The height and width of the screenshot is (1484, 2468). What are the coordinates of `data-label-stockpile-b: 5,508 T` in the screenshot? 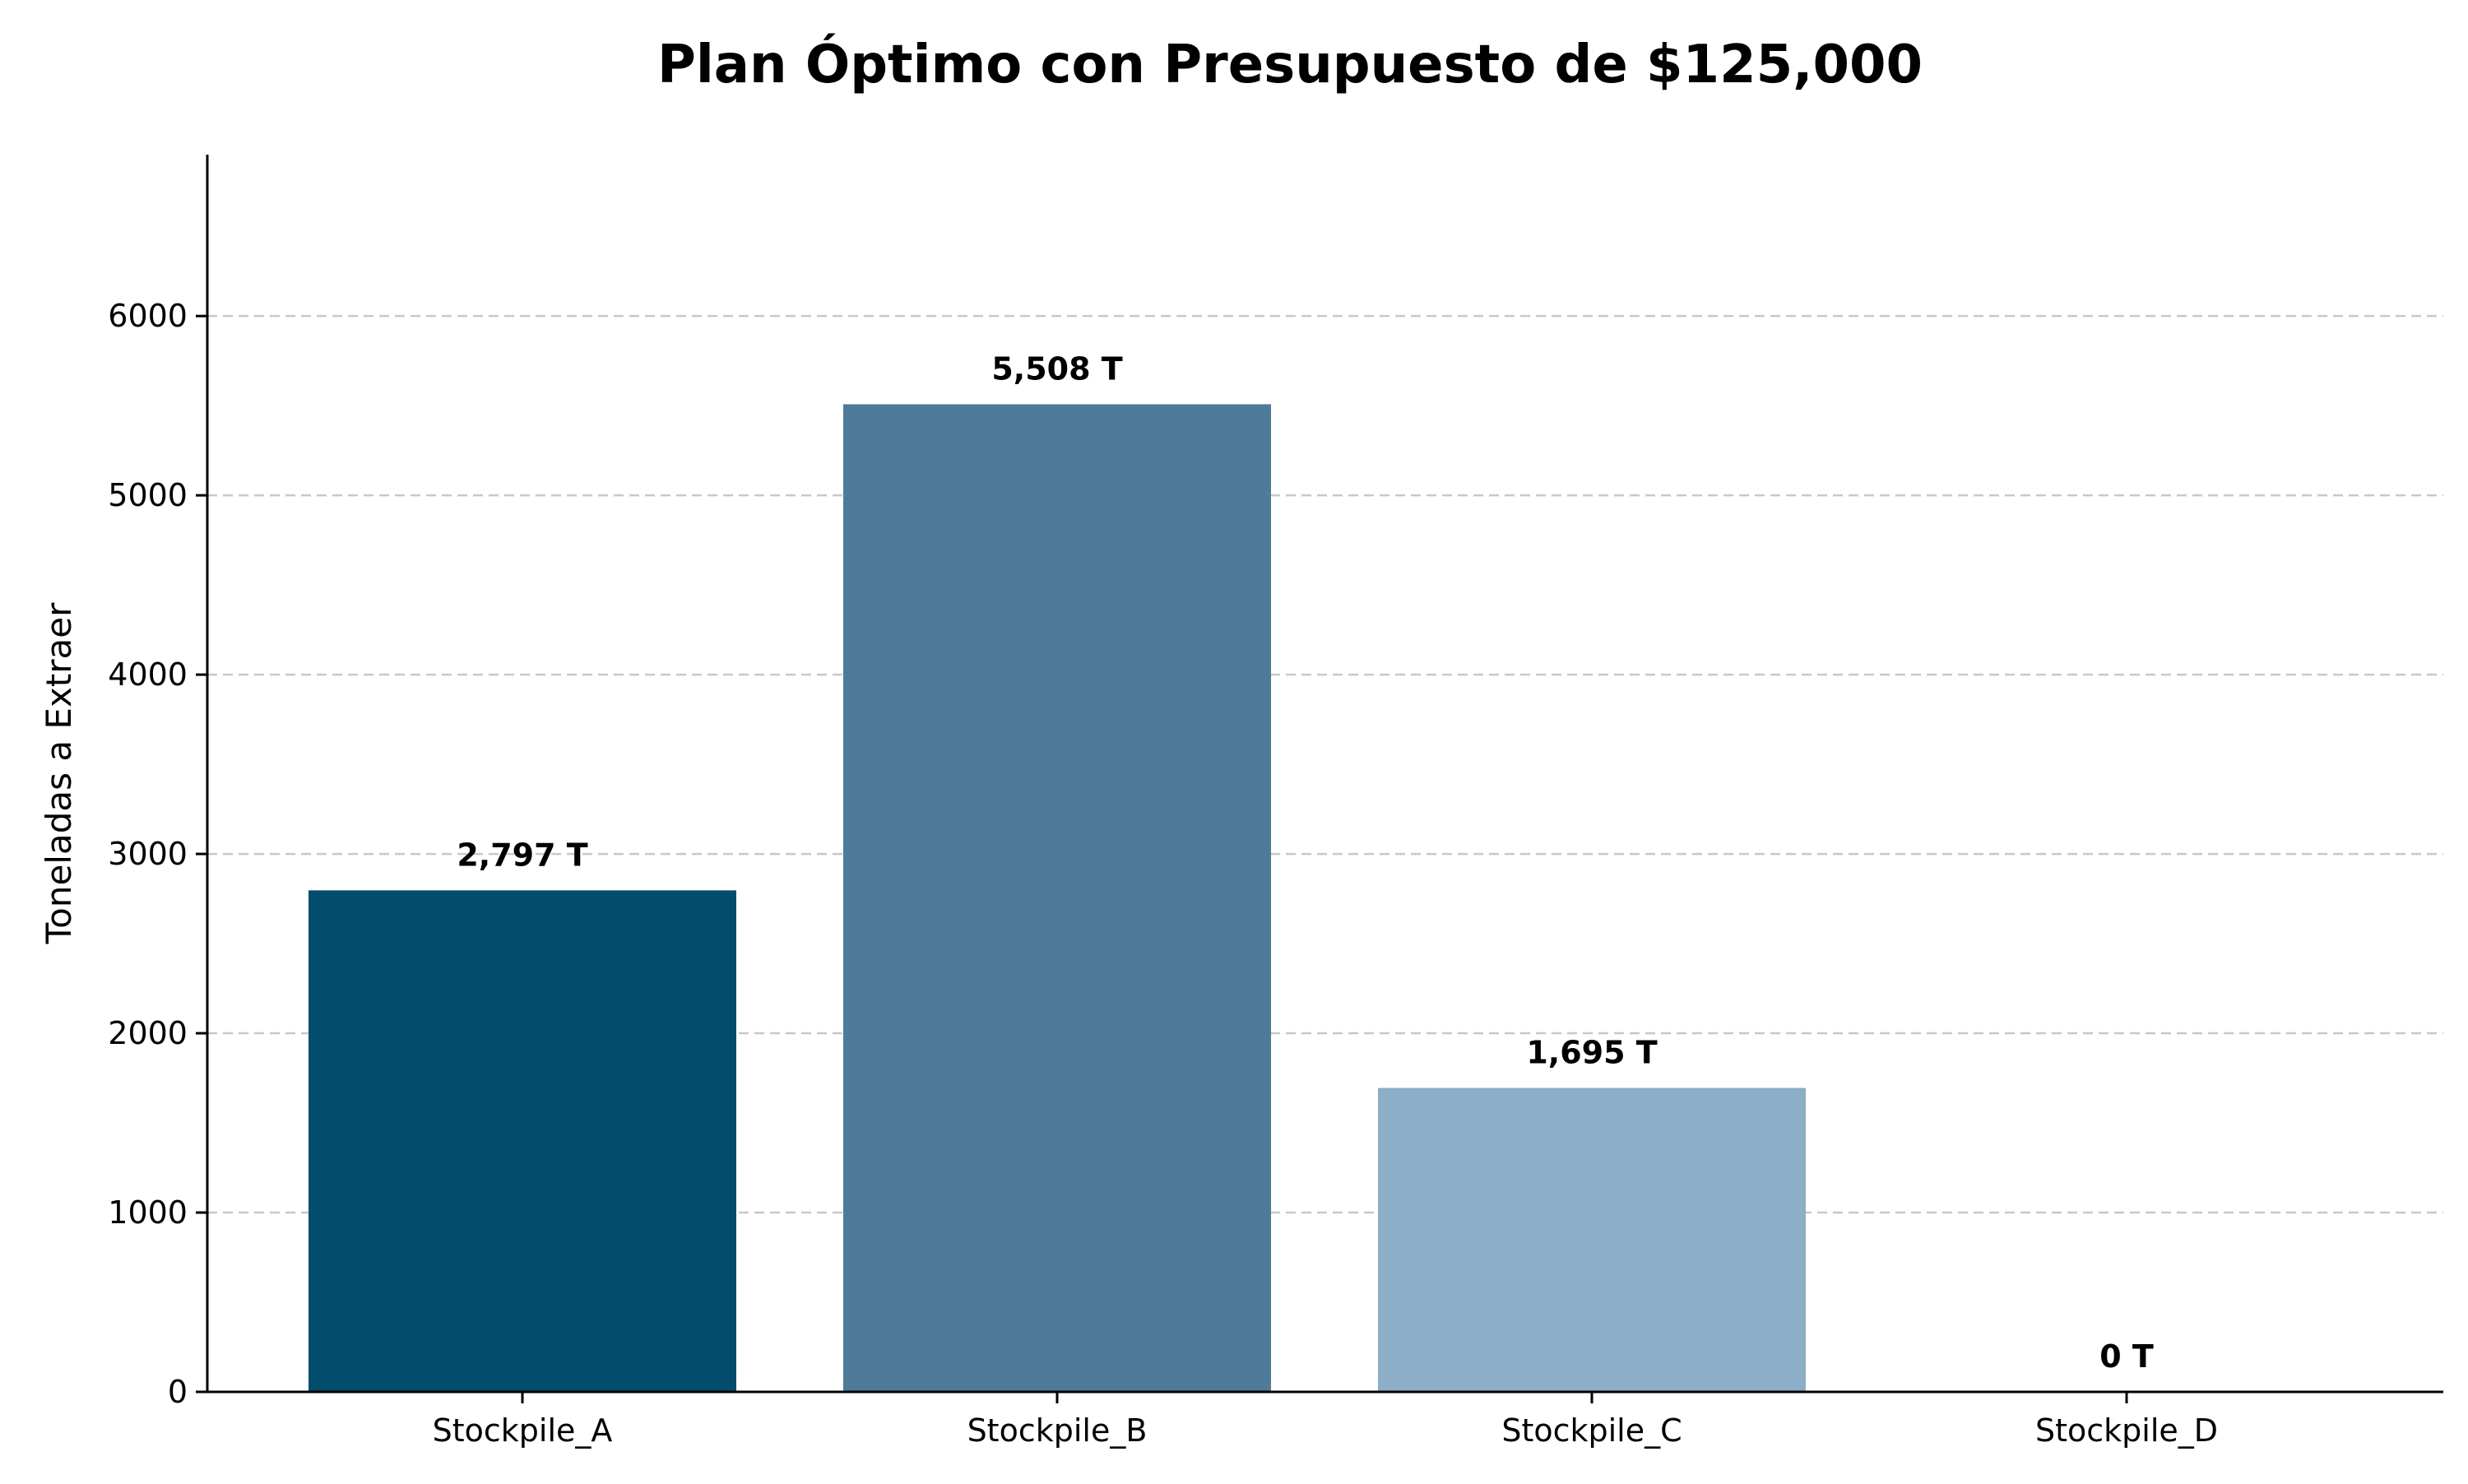 It's located at (1056, 368).